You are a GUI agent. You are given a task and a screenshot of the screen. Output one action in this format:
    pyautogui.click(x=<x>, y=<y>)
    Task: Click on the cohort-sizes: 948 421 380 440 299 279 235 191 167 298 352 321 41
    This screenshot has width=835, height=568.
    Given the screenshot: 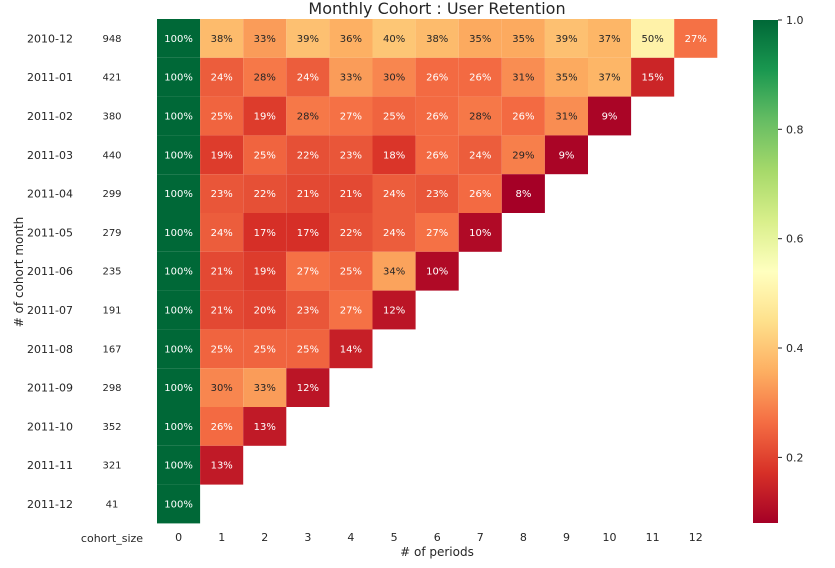 What is the action you would take?
    pyautogui.click(x=111, y=272)
    